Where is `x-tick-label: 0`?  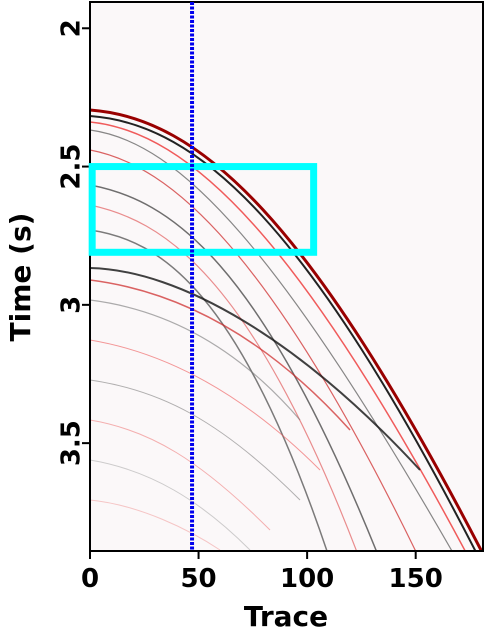
x-tick-label: 0 is located at coordinates (90, 579).